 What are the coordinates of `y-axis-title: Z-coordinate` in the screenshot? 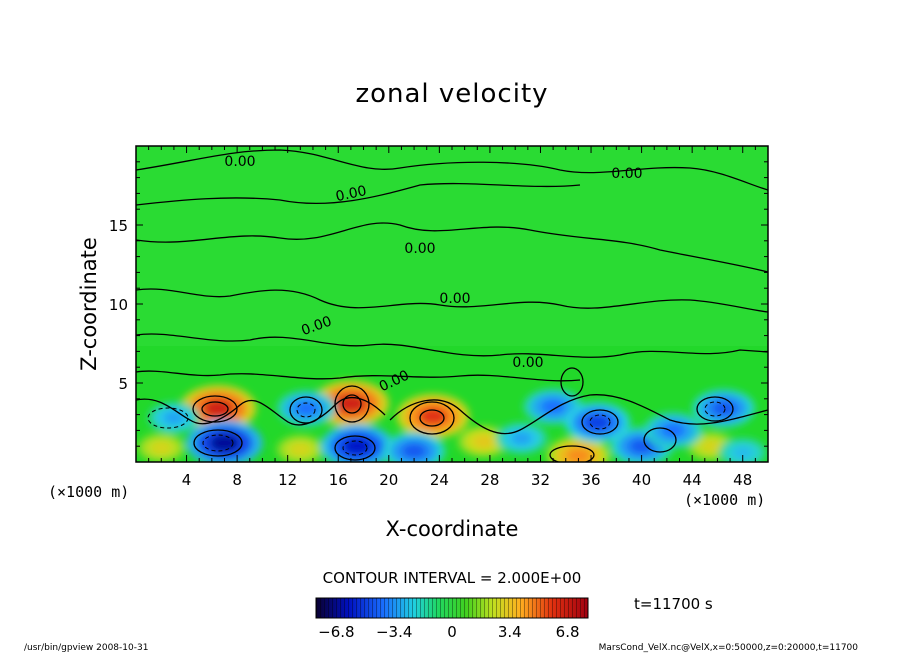 It's located at (89, 304).